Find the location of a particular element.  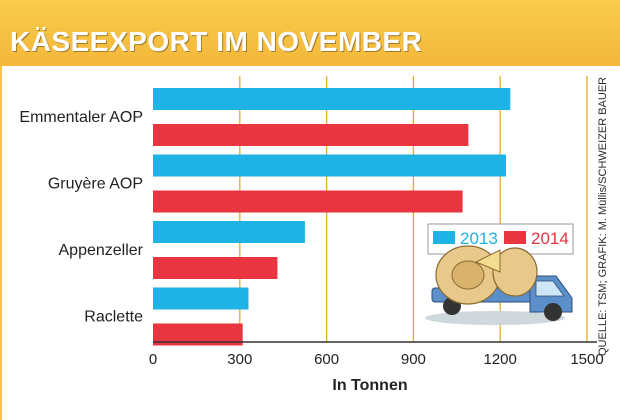

category-label: Emmentaler AOP is located at coordinates (81, 117).